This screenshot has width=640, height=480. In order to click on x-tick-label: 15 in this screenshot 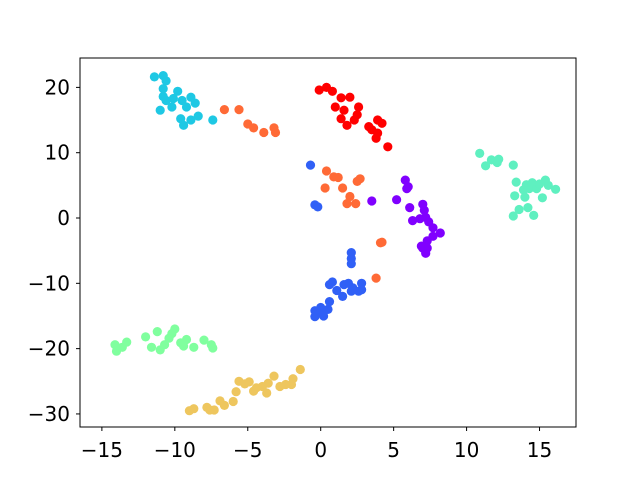, I will do `click(539, 450)`.